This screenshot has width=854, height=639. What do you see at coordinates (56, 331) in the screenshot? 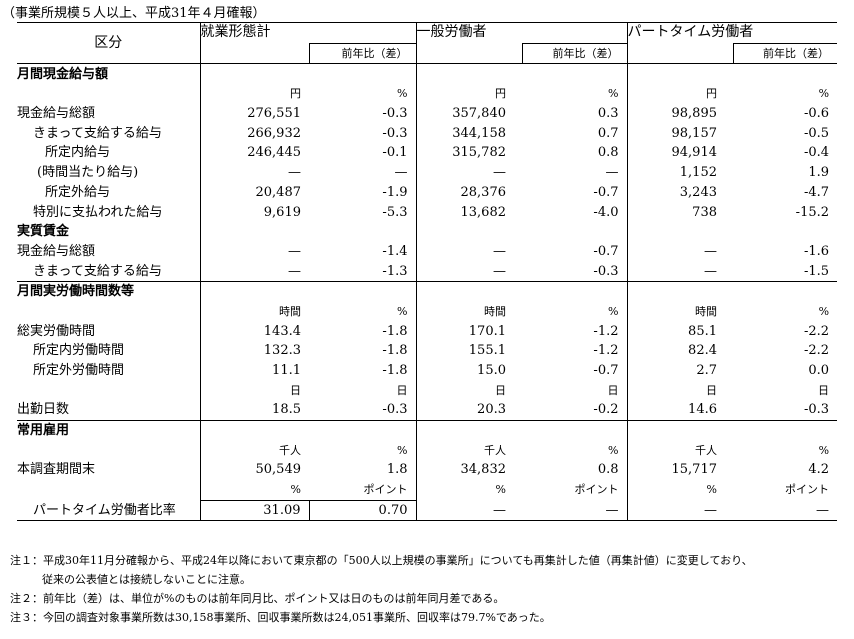
I see `row-label: 総実労働時間` at bounding box center [56, 331].